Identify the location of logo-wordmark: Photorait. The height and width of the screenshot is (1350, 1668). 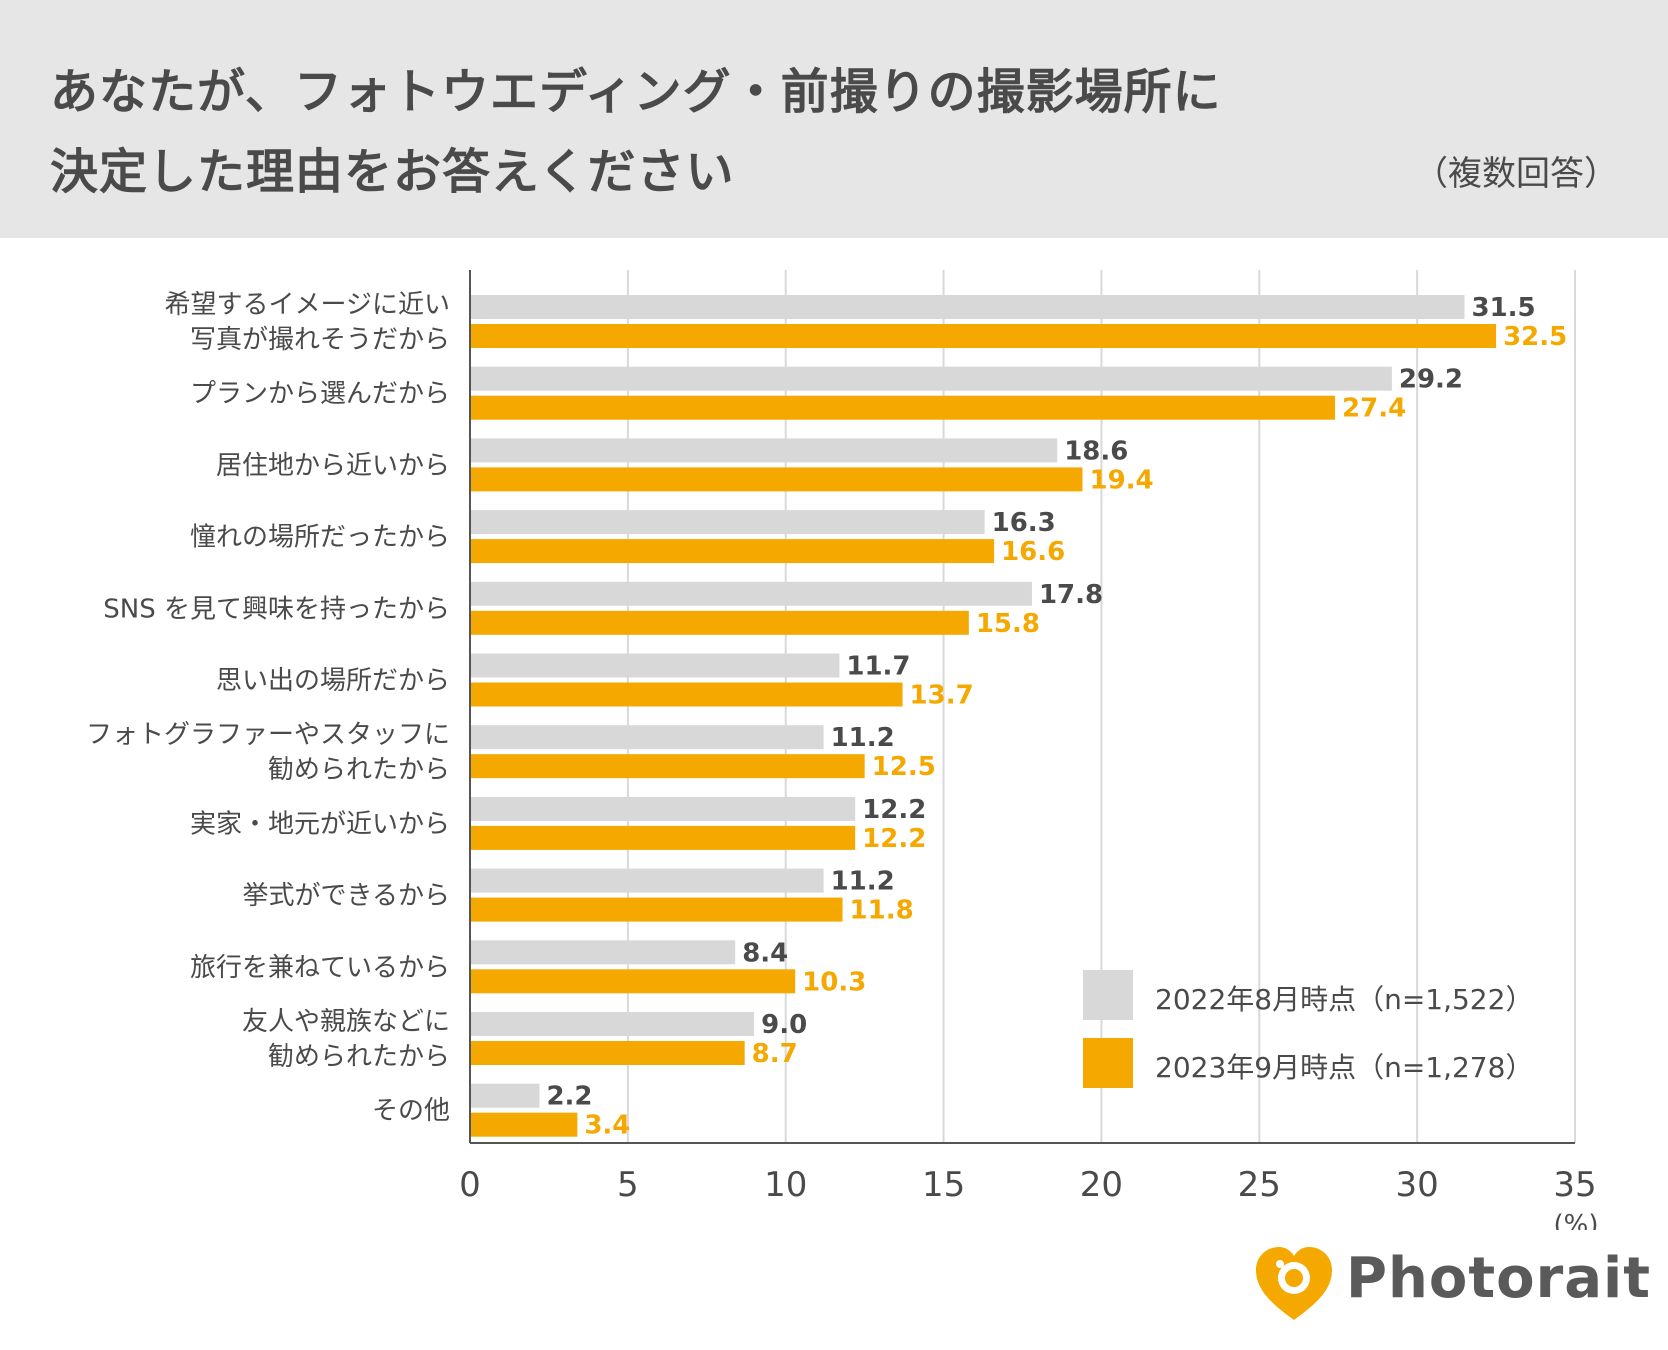
(1498, 1278).